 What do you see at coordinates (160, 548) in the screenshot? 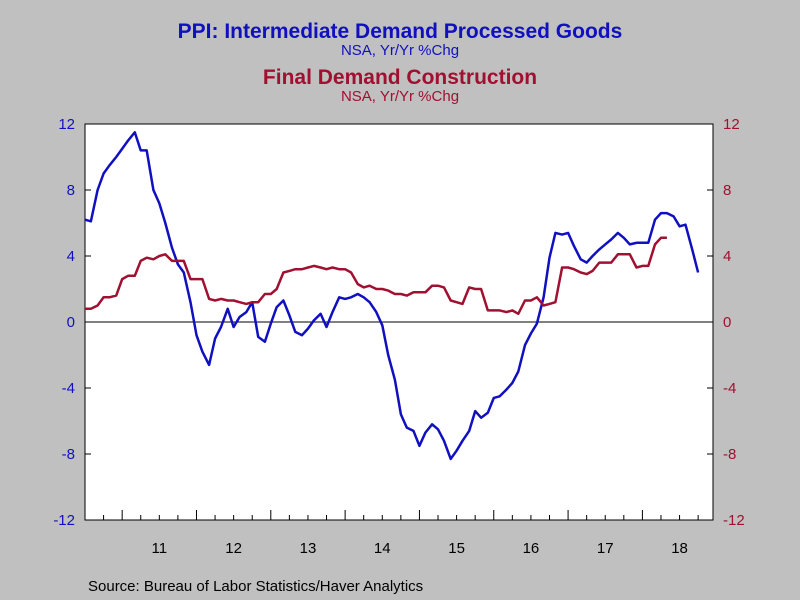
I see `x-tick-label: 11` at bounding box center [160, 548].